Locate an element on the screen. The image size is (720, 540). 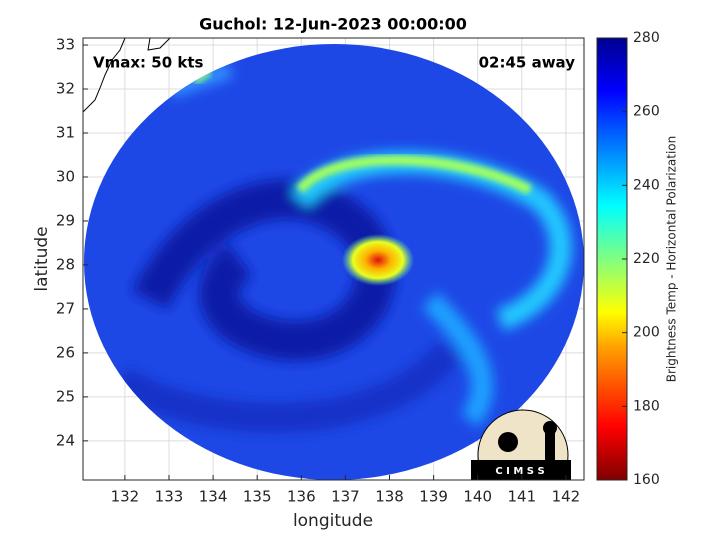
y-tick-label: 33 is located at coordinates (65, 45).